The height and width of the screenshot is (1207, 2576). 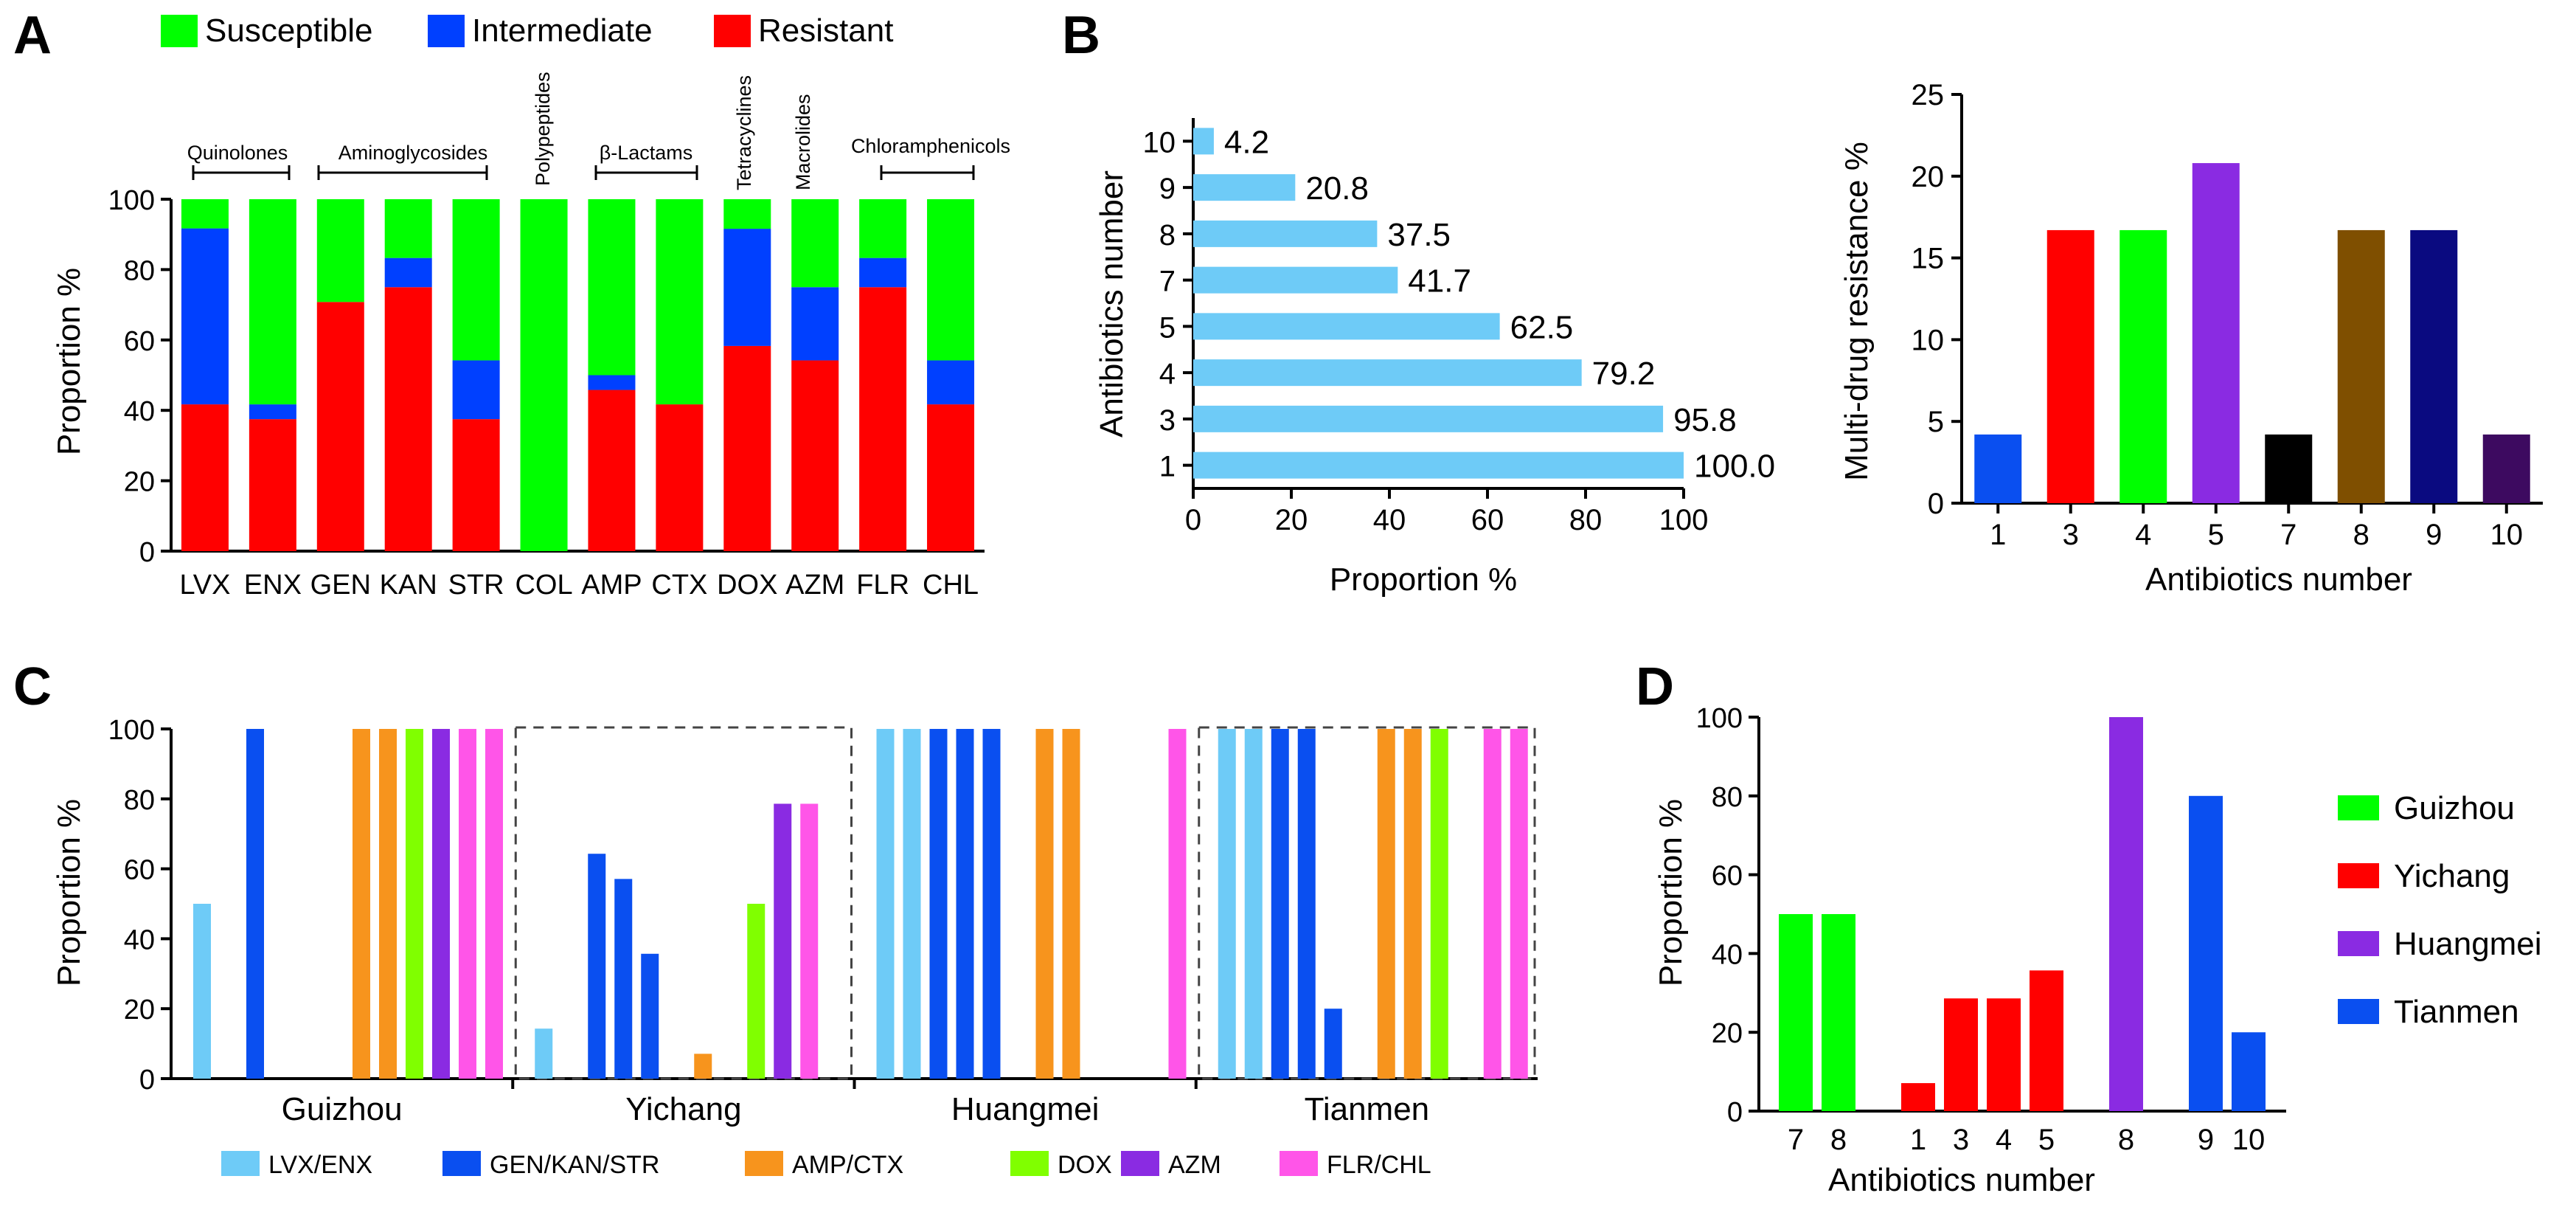 What do you see at coordinates (2358, 807) in the screenshot?
I see `d-legend-swatch` at bounding box center [2358, 807].